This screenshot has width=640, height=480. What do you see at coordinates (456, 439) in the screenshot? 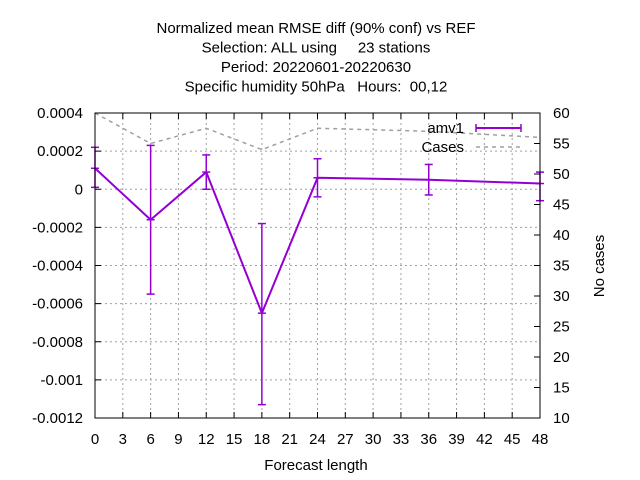
I see `x-tick-label: 39` at bounding box center [456, 439].